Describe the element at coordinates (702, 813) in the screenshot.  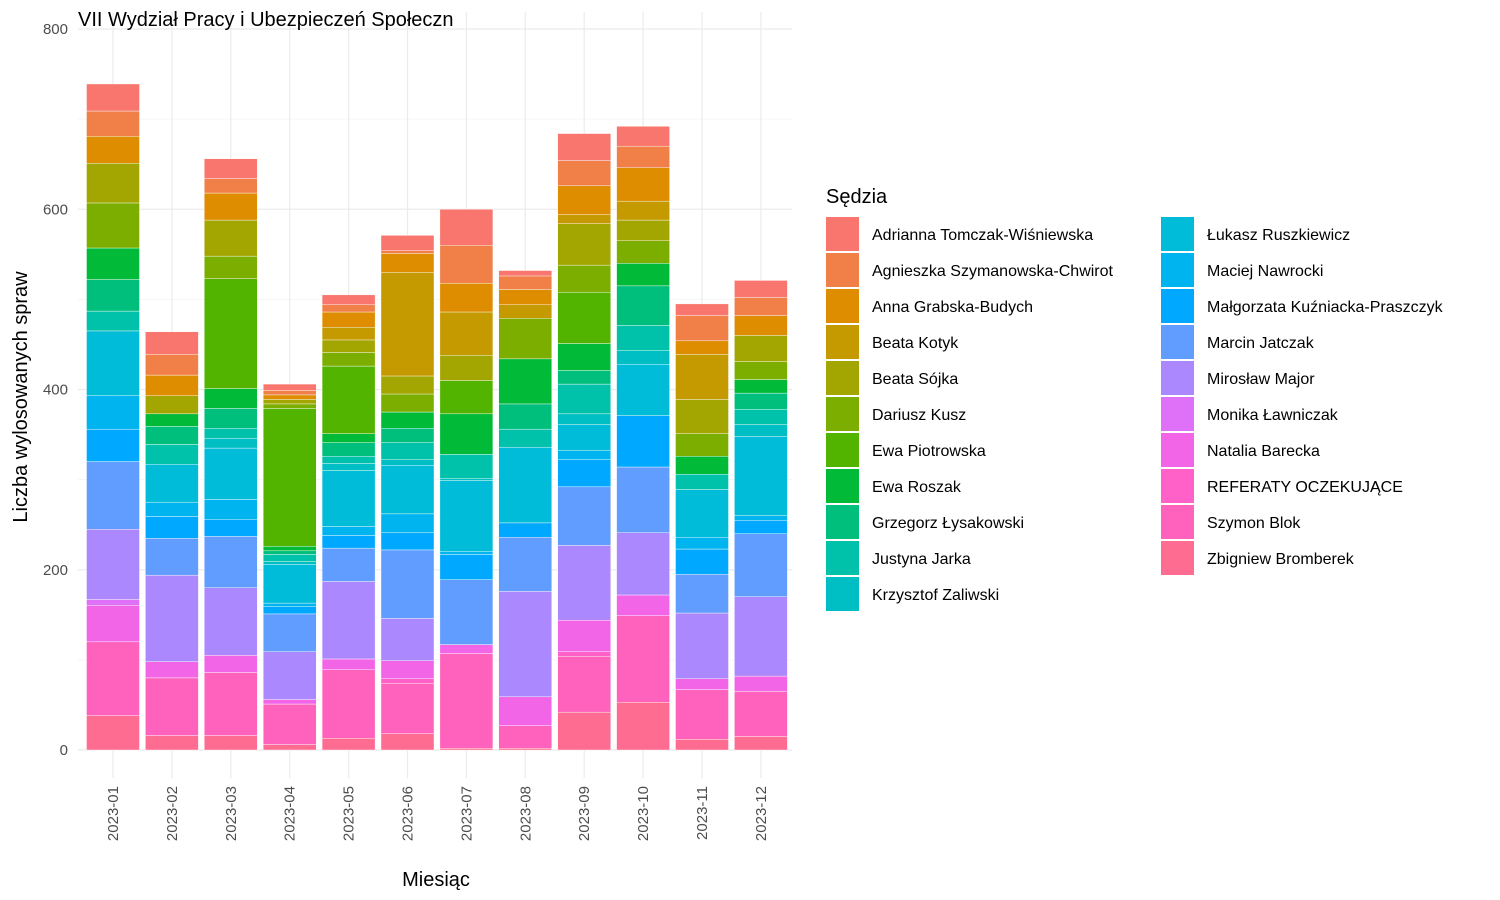
I see `x-tick-label: 2023-11` at that location.